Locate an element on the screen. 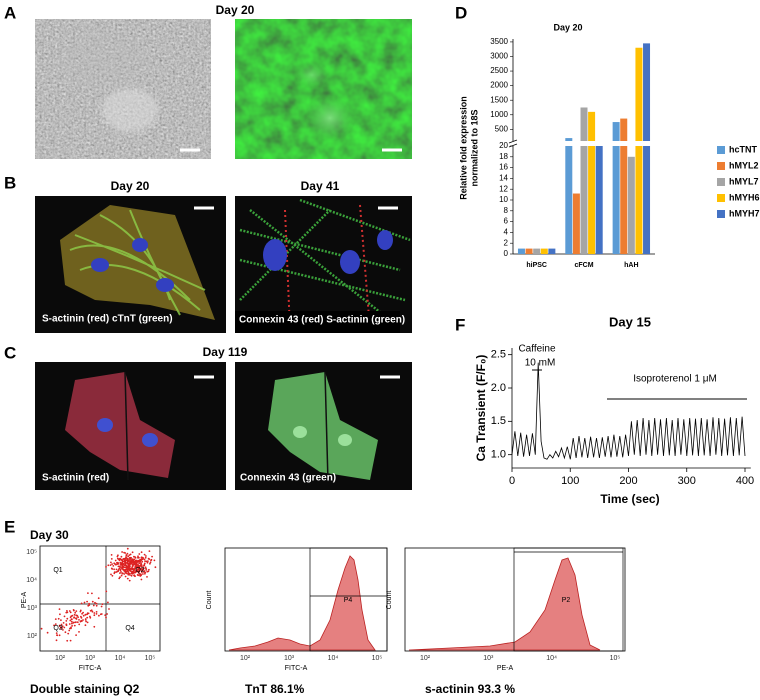 The image size is (760, 700). panel-label: D is located at coordinates (461, 12).